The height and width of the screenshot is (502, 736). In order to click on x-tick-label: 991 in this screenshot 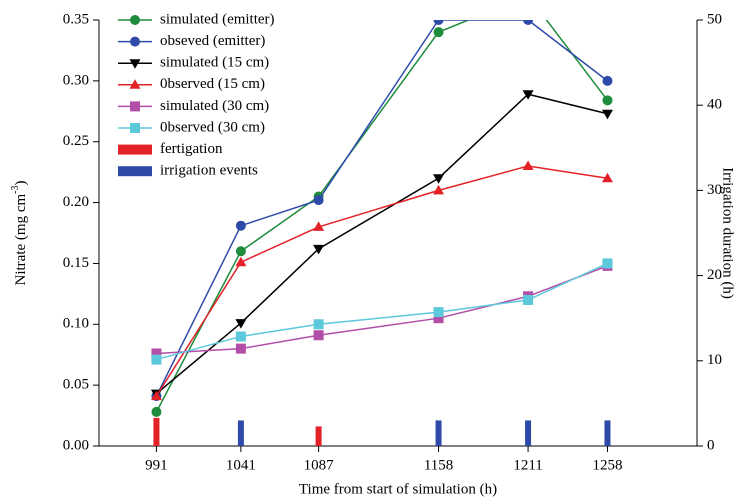, I will do `click(156, 465)`.